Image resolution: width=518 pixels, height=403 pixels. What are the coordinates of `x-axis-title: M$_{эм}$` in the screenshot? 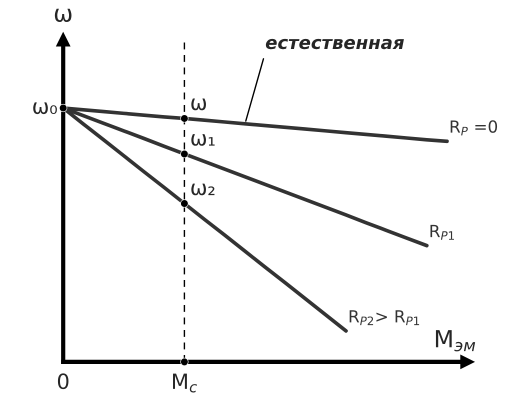 It's located at (456, 341).